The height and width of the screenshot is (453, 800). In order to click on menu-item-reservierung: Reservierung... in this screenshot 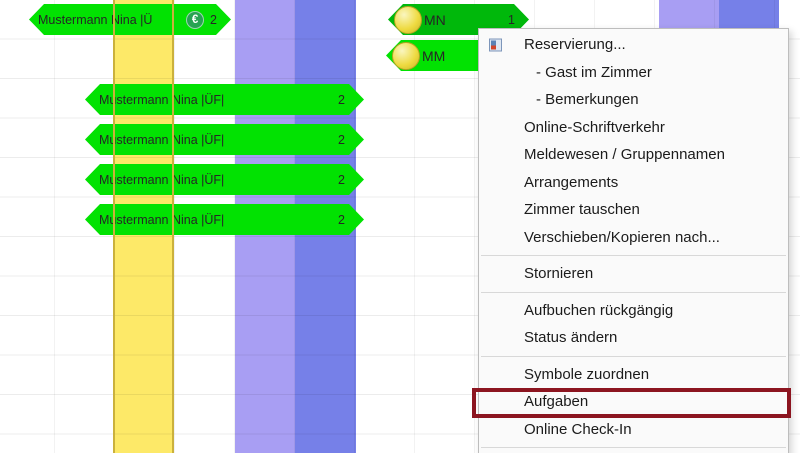, I will do `click(633, 45)`.